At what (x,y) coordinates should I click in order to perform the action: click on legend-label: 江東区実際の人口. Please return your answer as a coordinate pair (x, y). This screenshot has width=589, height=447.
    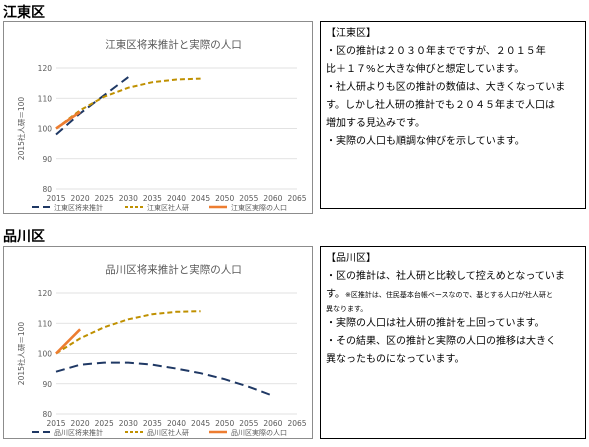
    Looking at the image, I should click on (259, 207).